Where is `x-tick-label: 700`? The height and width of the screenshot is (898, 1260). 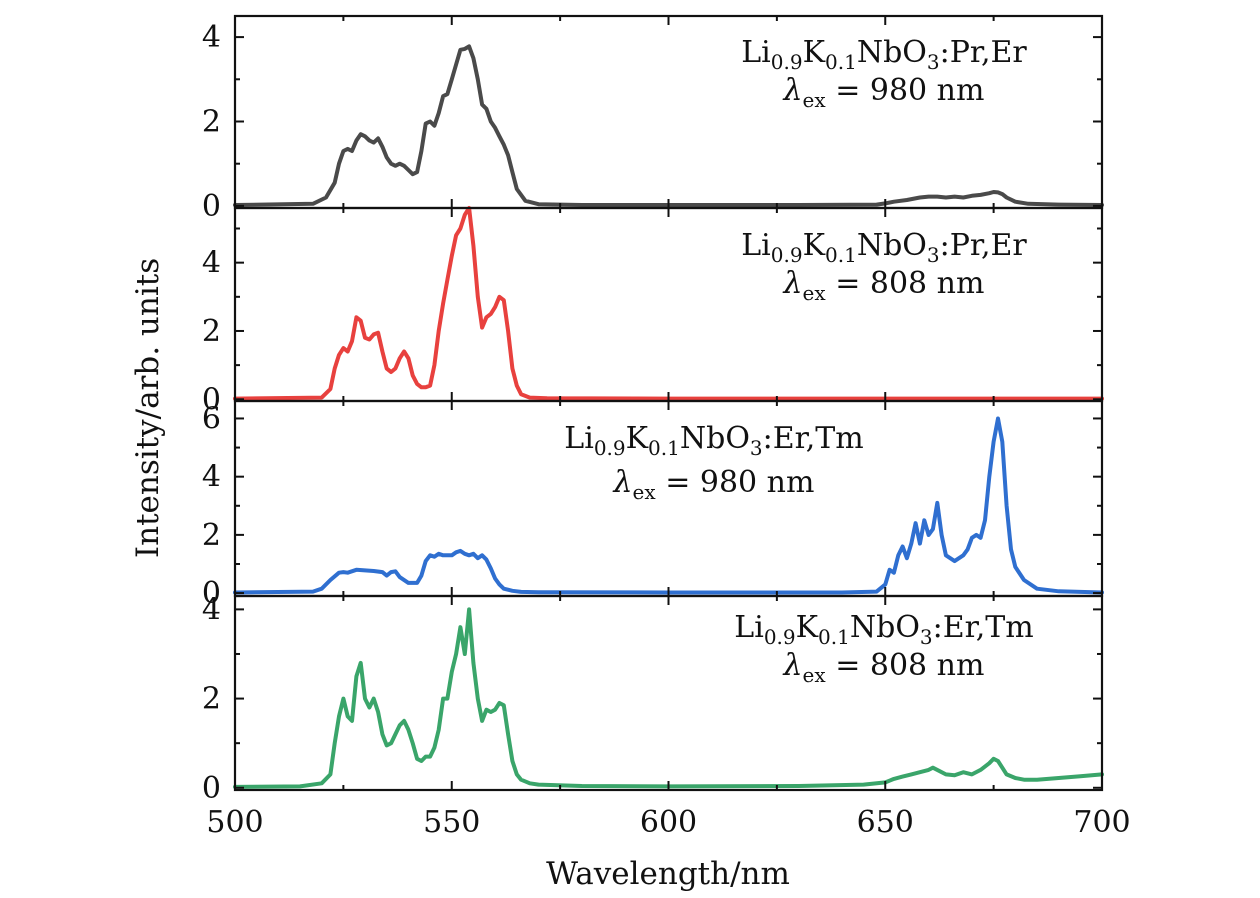
x-tick-label: 700 is located at coordinates (1101, 822).